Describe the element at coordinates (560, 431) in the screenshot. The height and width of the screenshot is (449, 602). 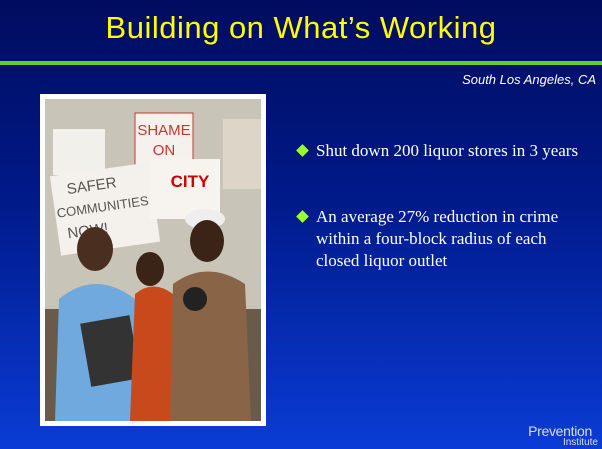
I see `logo: Prevention` at that location.